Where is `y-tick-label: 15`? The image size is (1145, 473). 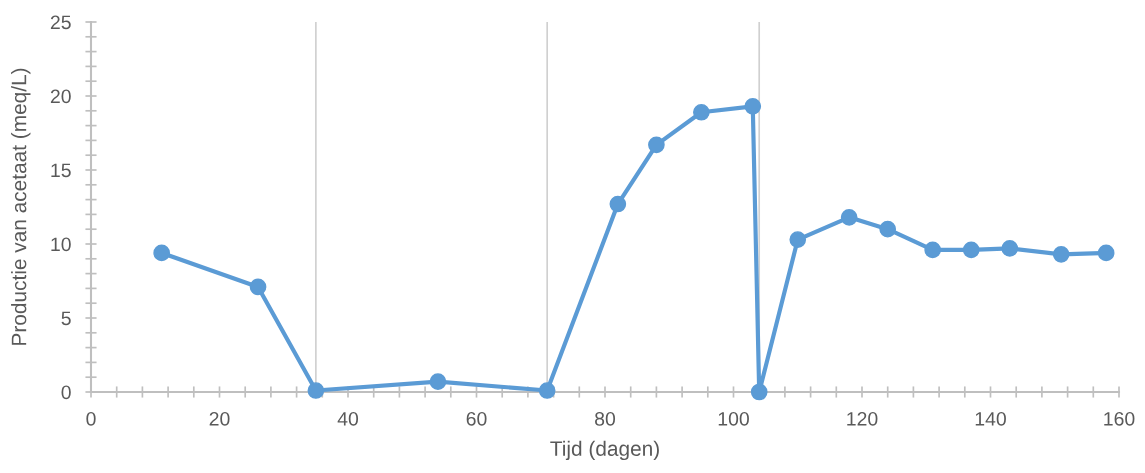 y-tick-label: 15 is located at coordinates (61, 170).